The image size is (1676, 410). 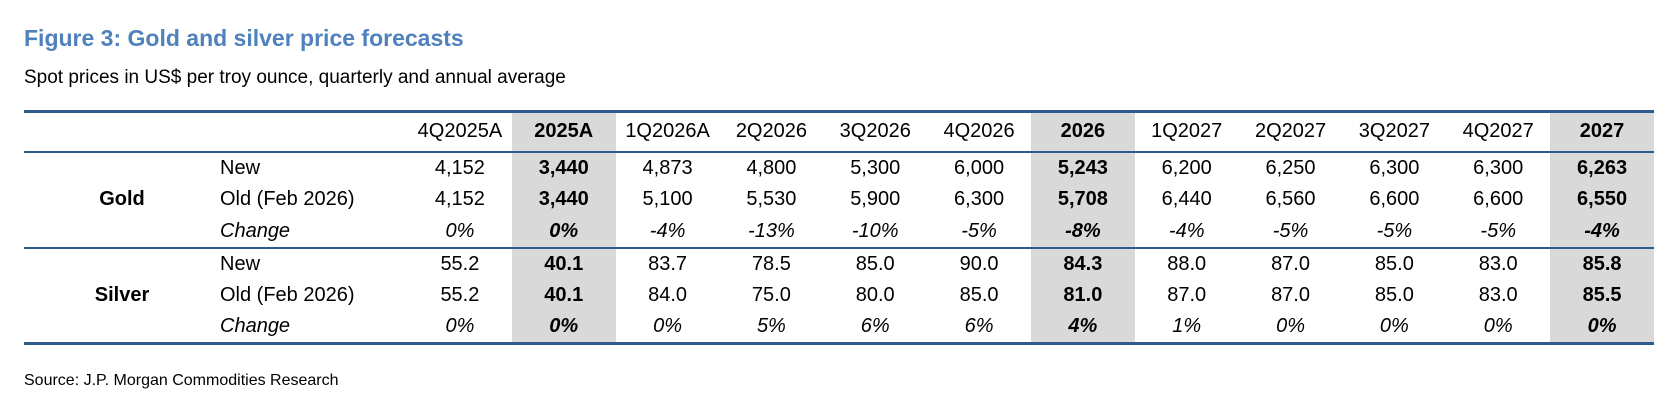 I want to click on value-cell: 84.0, so click(x=668, y=295).